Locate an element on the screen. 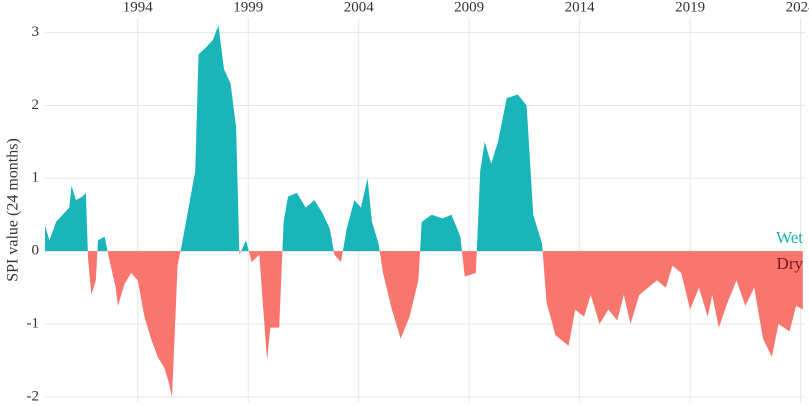 This screenshot has height=406, width=809. y-tick-label: 2 is located at coordinates (36, 105).